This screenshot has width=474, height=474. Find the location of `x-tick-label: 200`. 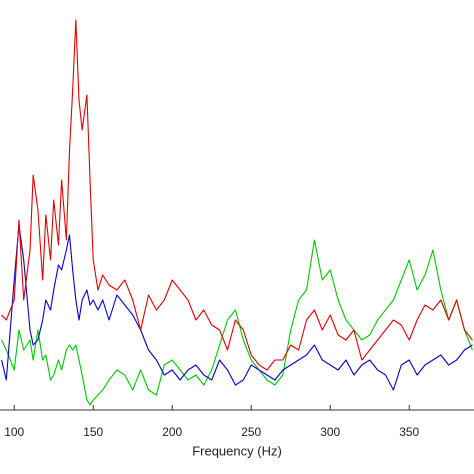

x-tick-label: 200 is located at coordinates (172, 432).